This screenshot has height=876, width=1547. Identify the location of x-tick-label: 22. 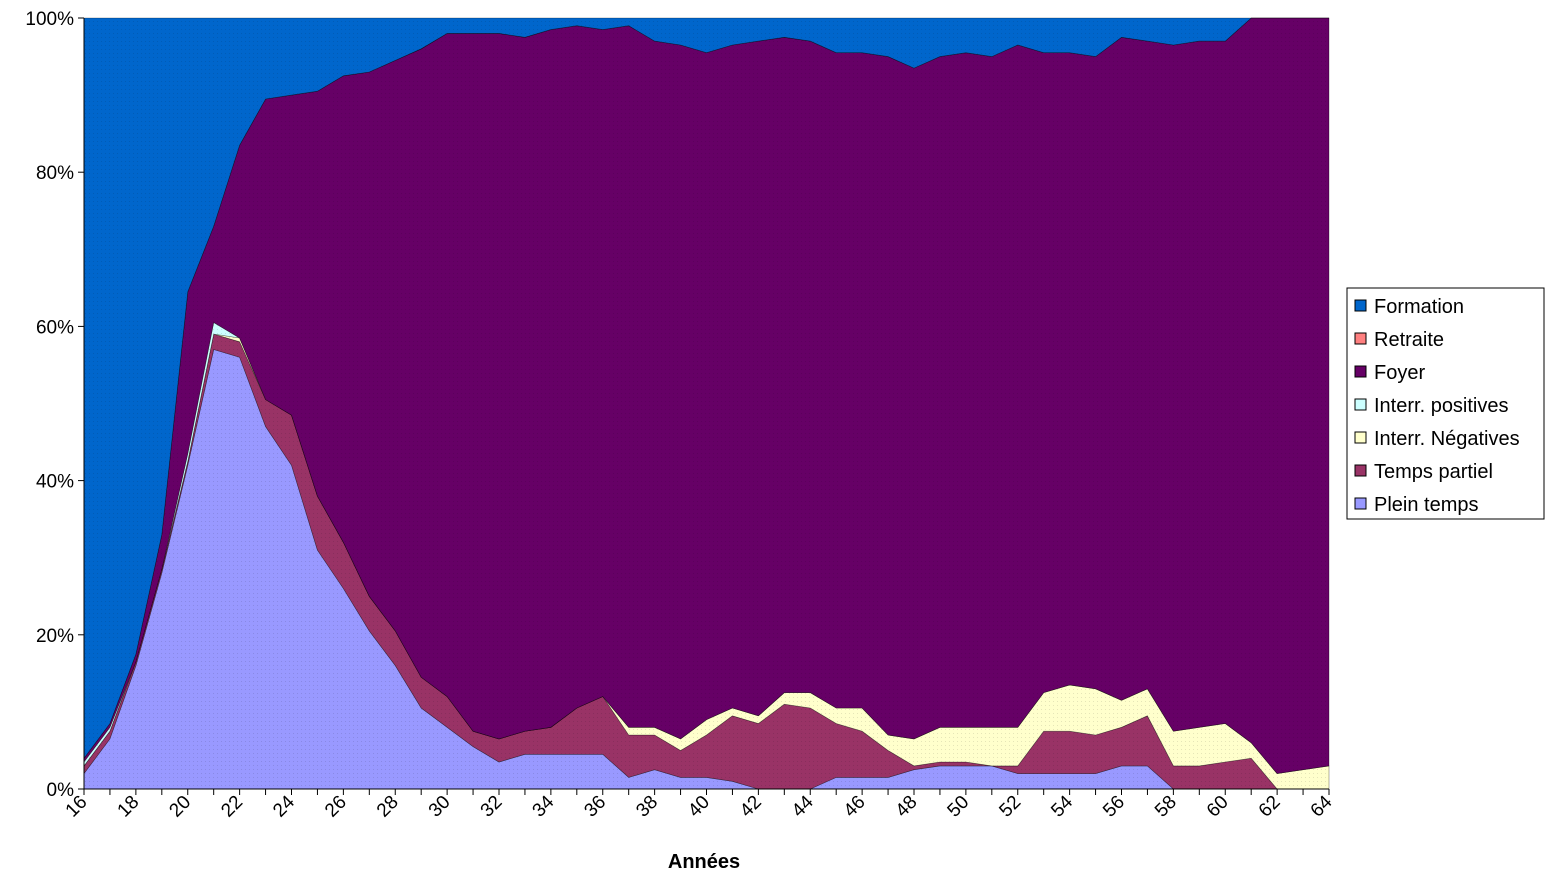
(232, 807).